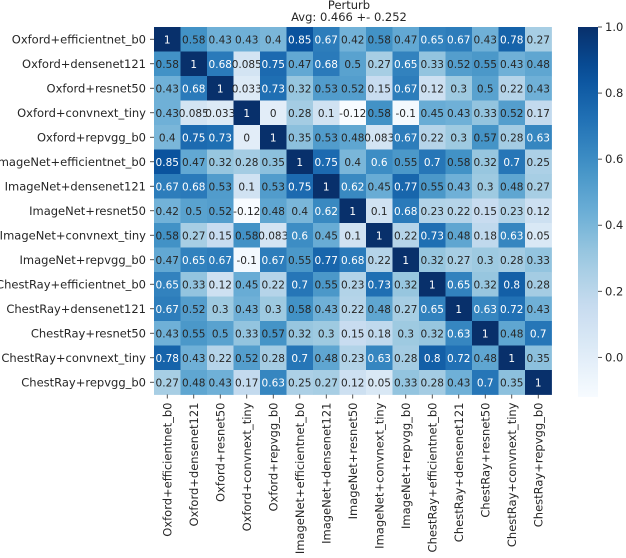  Describe the element at coordinates (349, 6) in the screenshot. I see `chart-title: Perturb` at that location.